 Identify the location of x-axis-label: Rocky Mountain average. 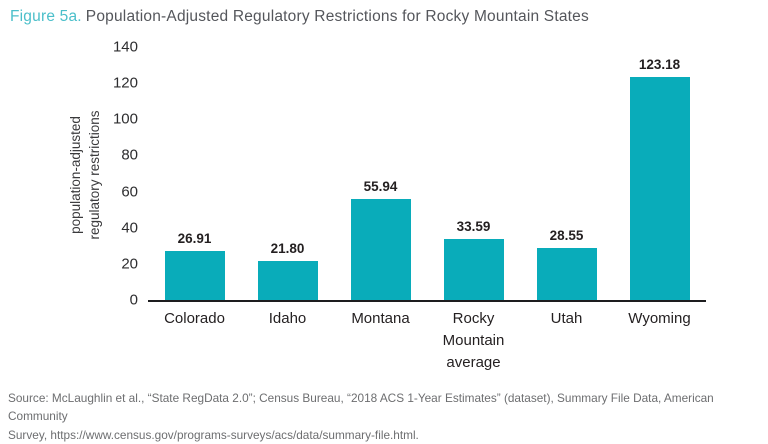
(473, 340).